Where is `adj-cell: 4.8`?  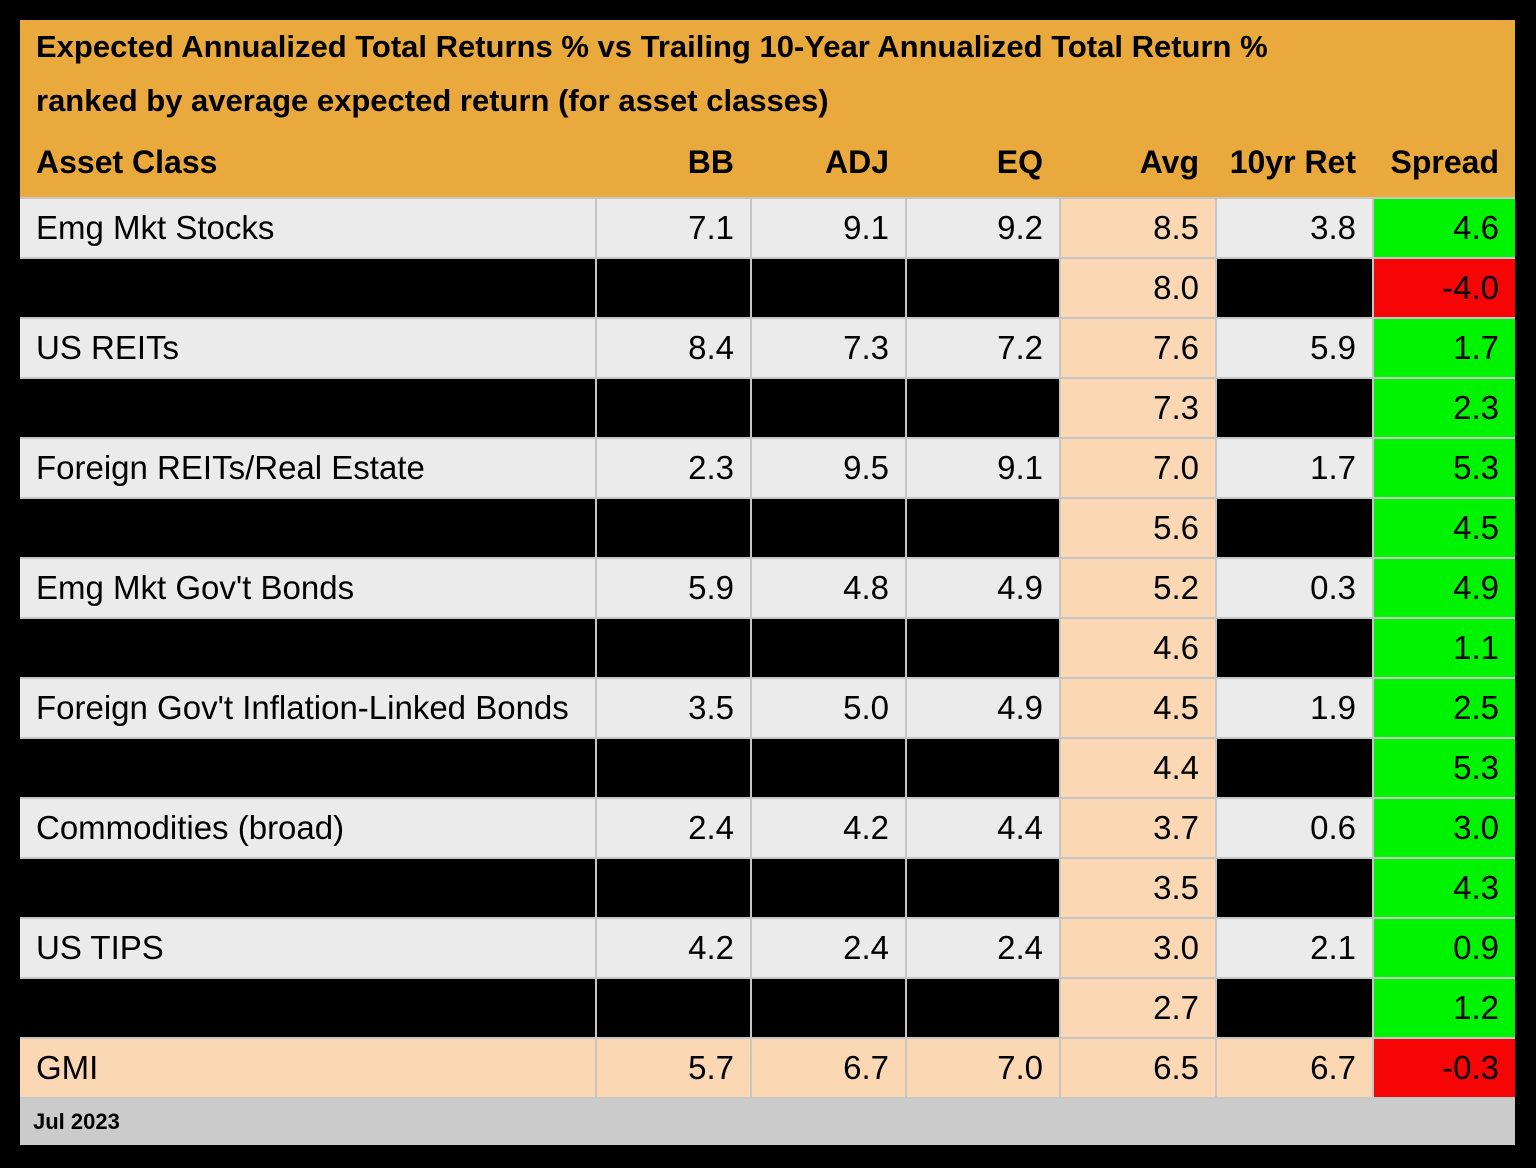 adj-cell: 4.8 is located at coordinates (828, 588).